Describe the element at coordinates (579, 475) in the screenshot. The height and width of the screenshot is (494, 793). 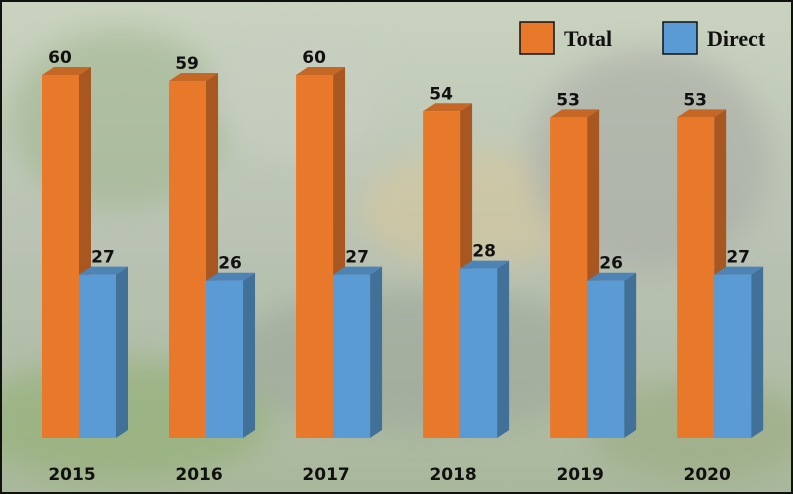
I see `x-tick-label: 2019` at that location.